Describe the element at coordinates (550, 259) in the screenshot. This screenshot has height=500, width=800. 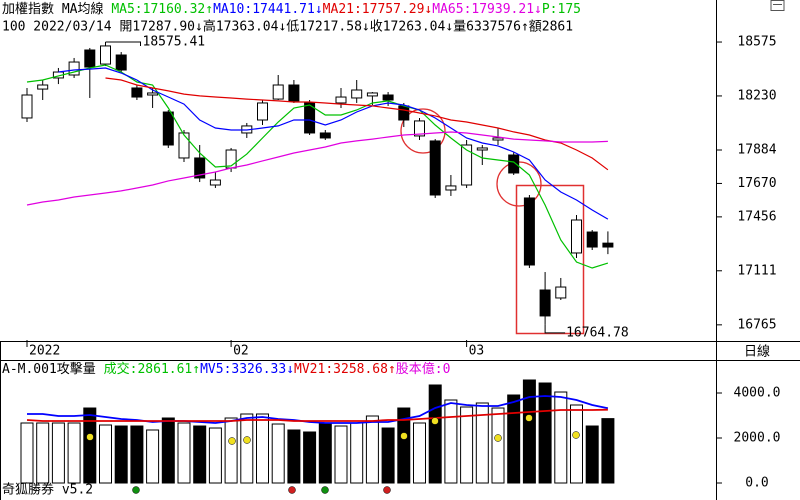
I see `highlight-box` at that location.